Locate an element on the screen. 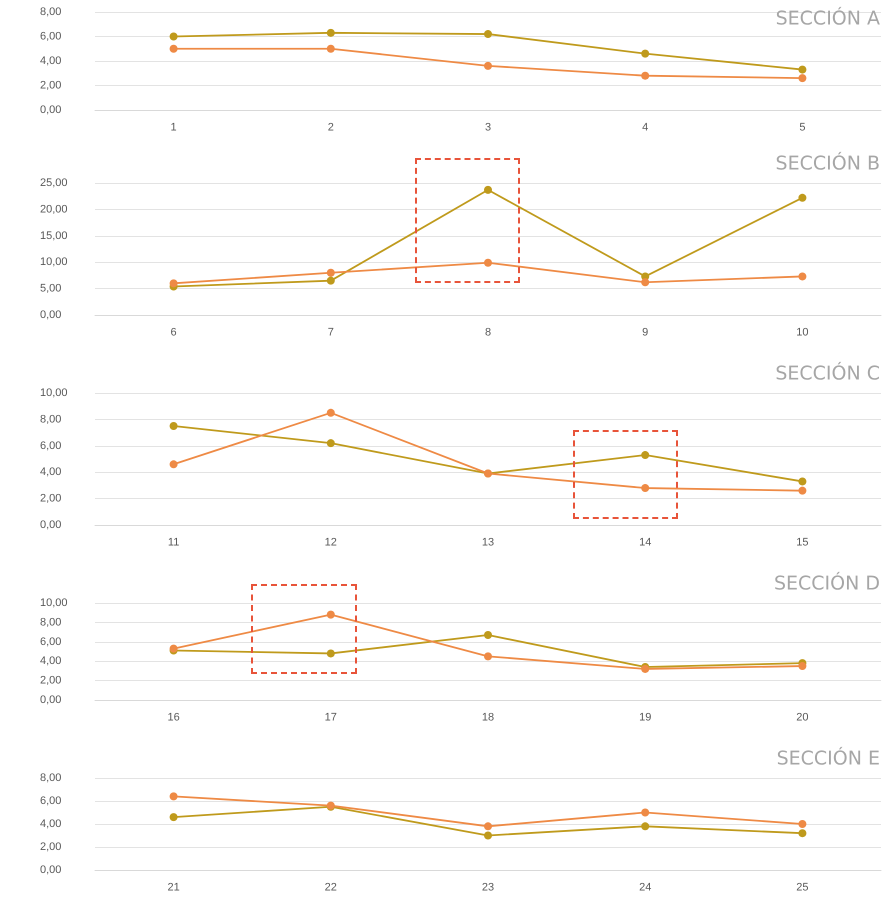 This screenshot has width=893, height=901. y-tick-label: 20,00 is located at coordinates (54, 209).